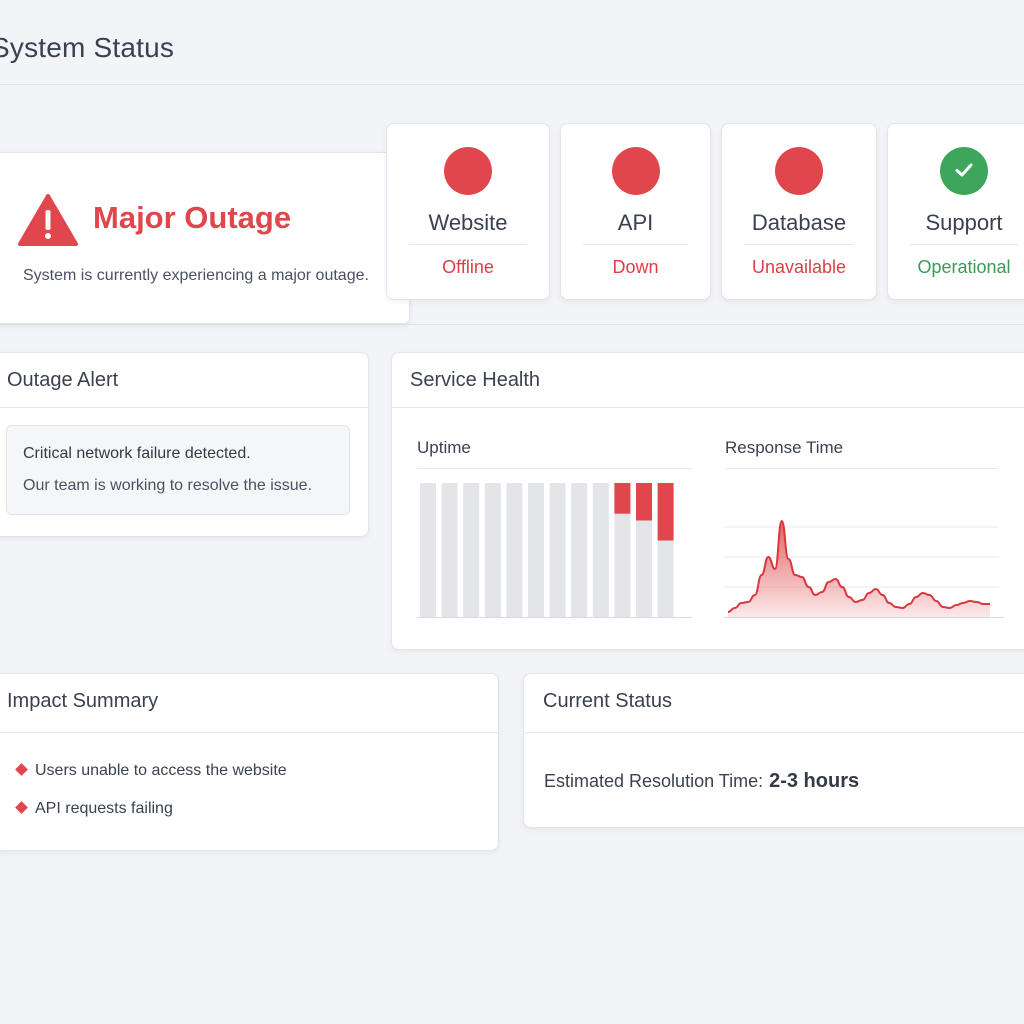 The width and height of the screenshot is (1024, 1024). Describe the element at coordinates (799, 222) in the screenshot. I see `service-name: Database` at that location.